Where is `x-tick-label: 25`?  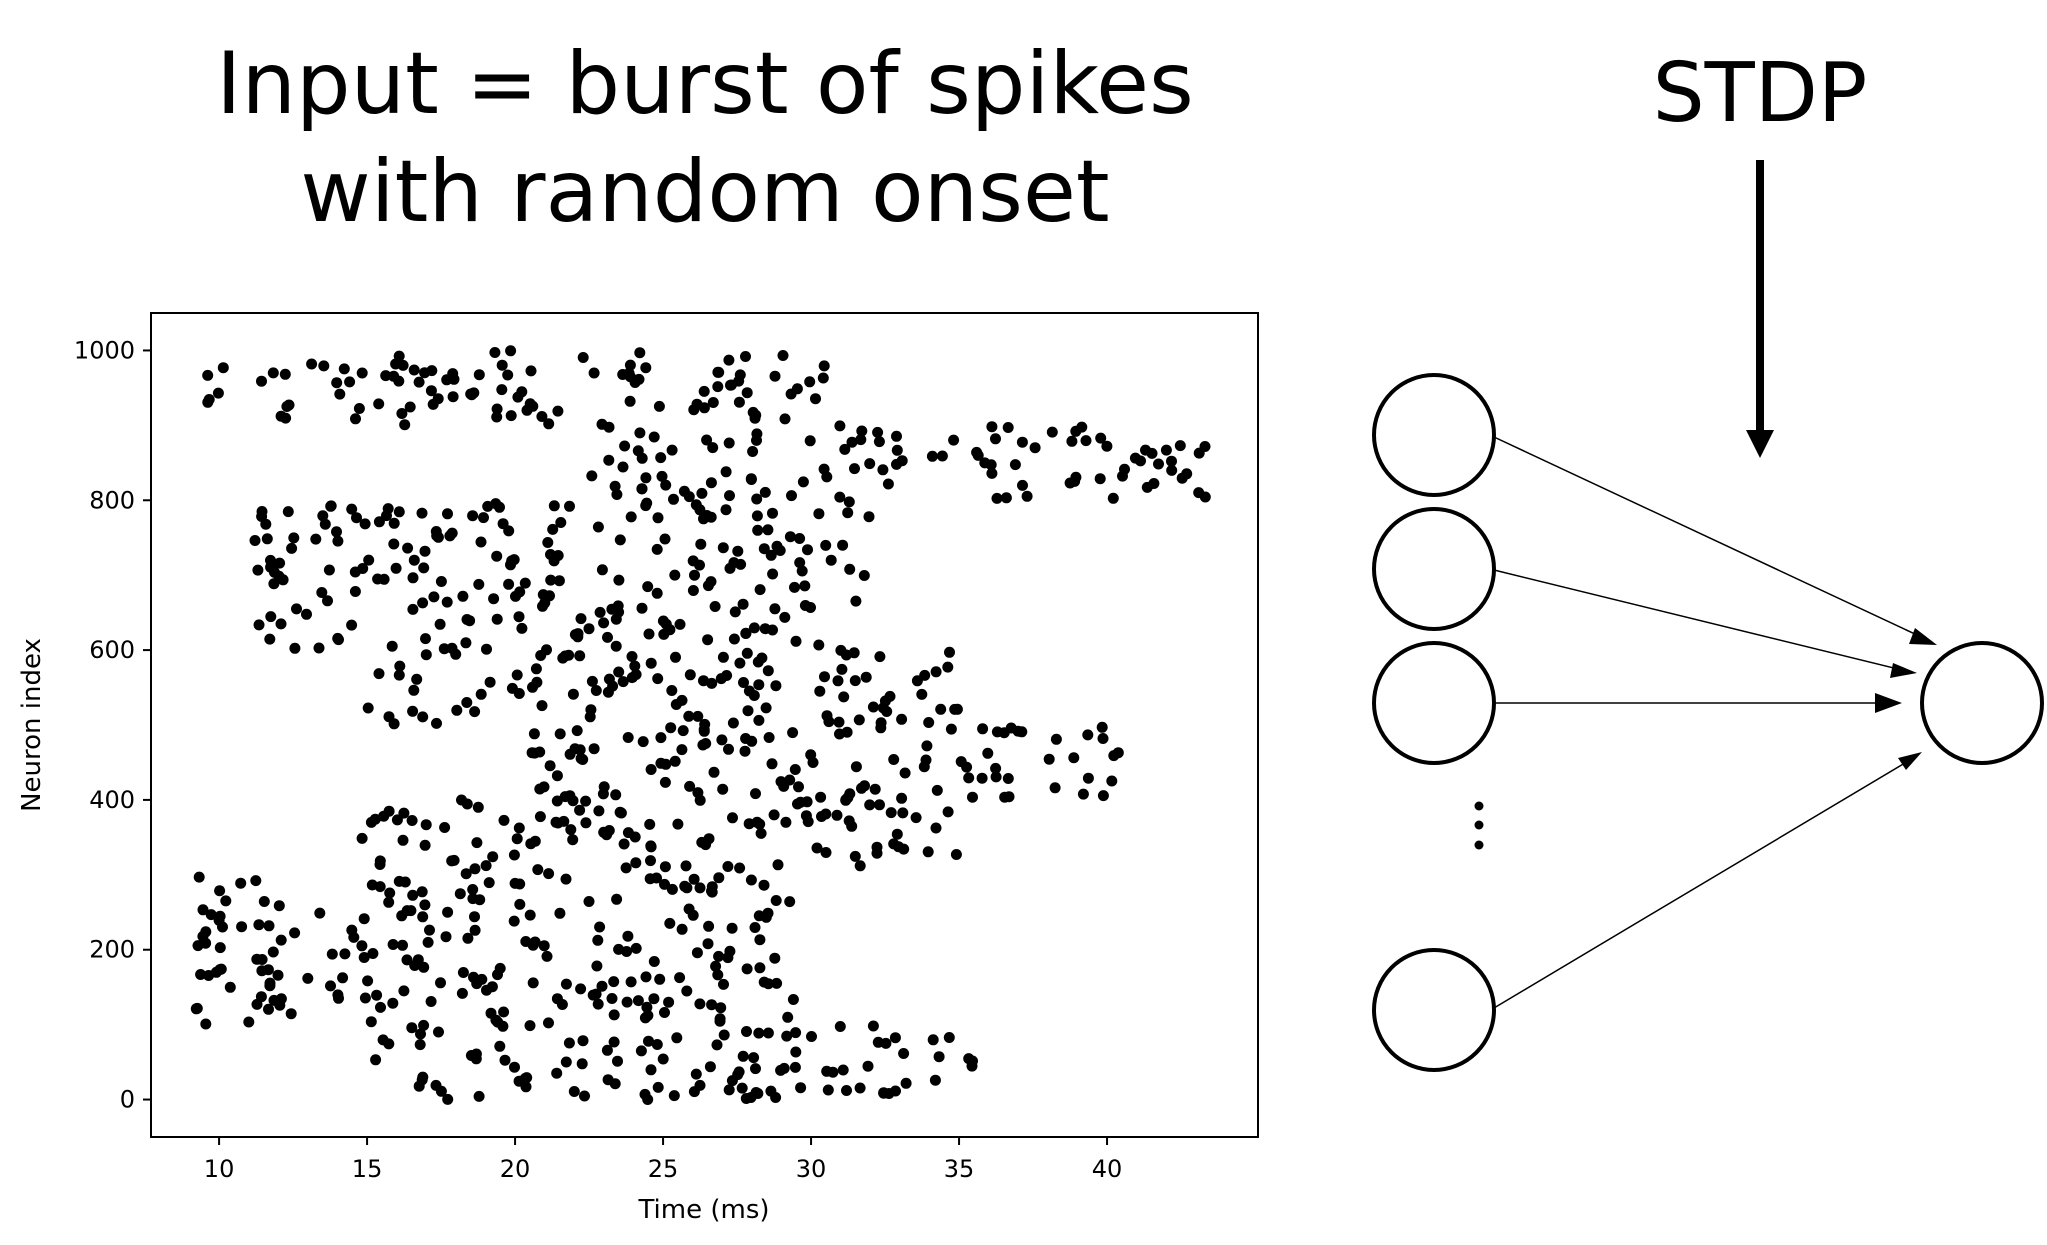
x-tick-label: 25 is located at coordinates (663, 1169).